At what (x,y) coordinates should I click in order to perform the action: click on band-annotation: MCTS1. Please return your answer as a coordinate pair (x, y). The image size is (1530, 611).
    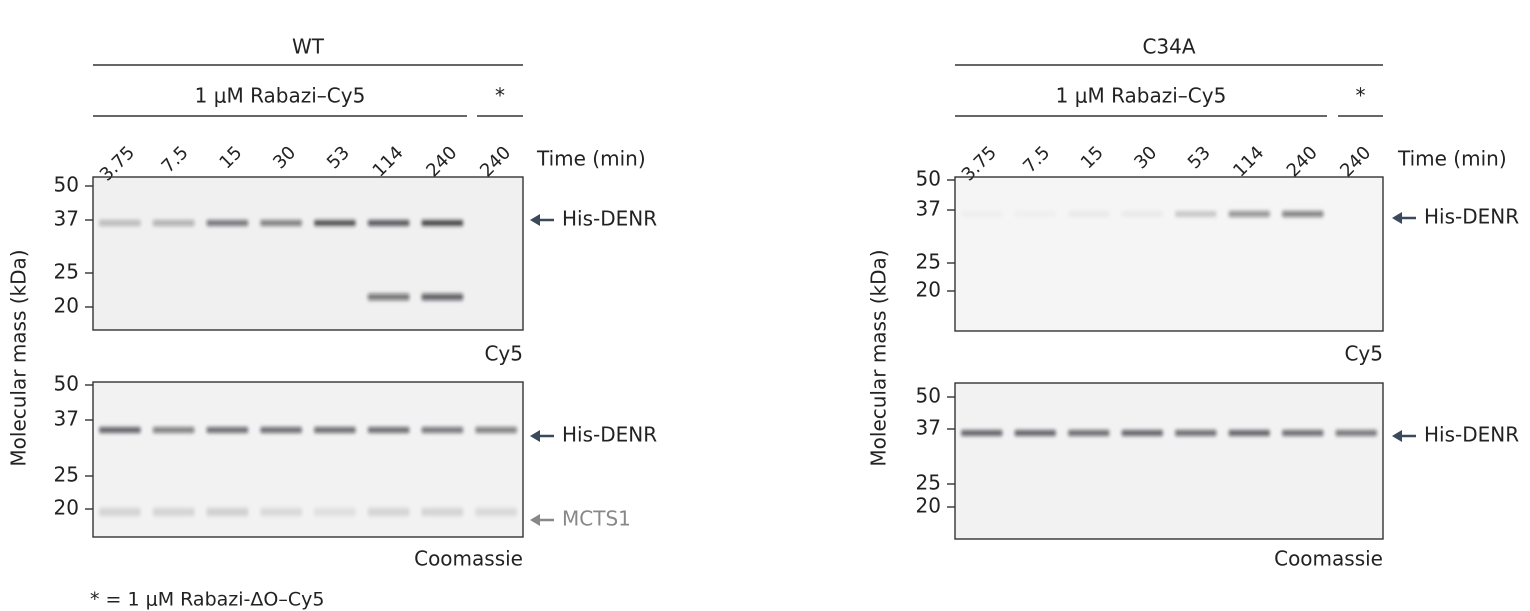
    Looking at the image, I should click on (596, 519).